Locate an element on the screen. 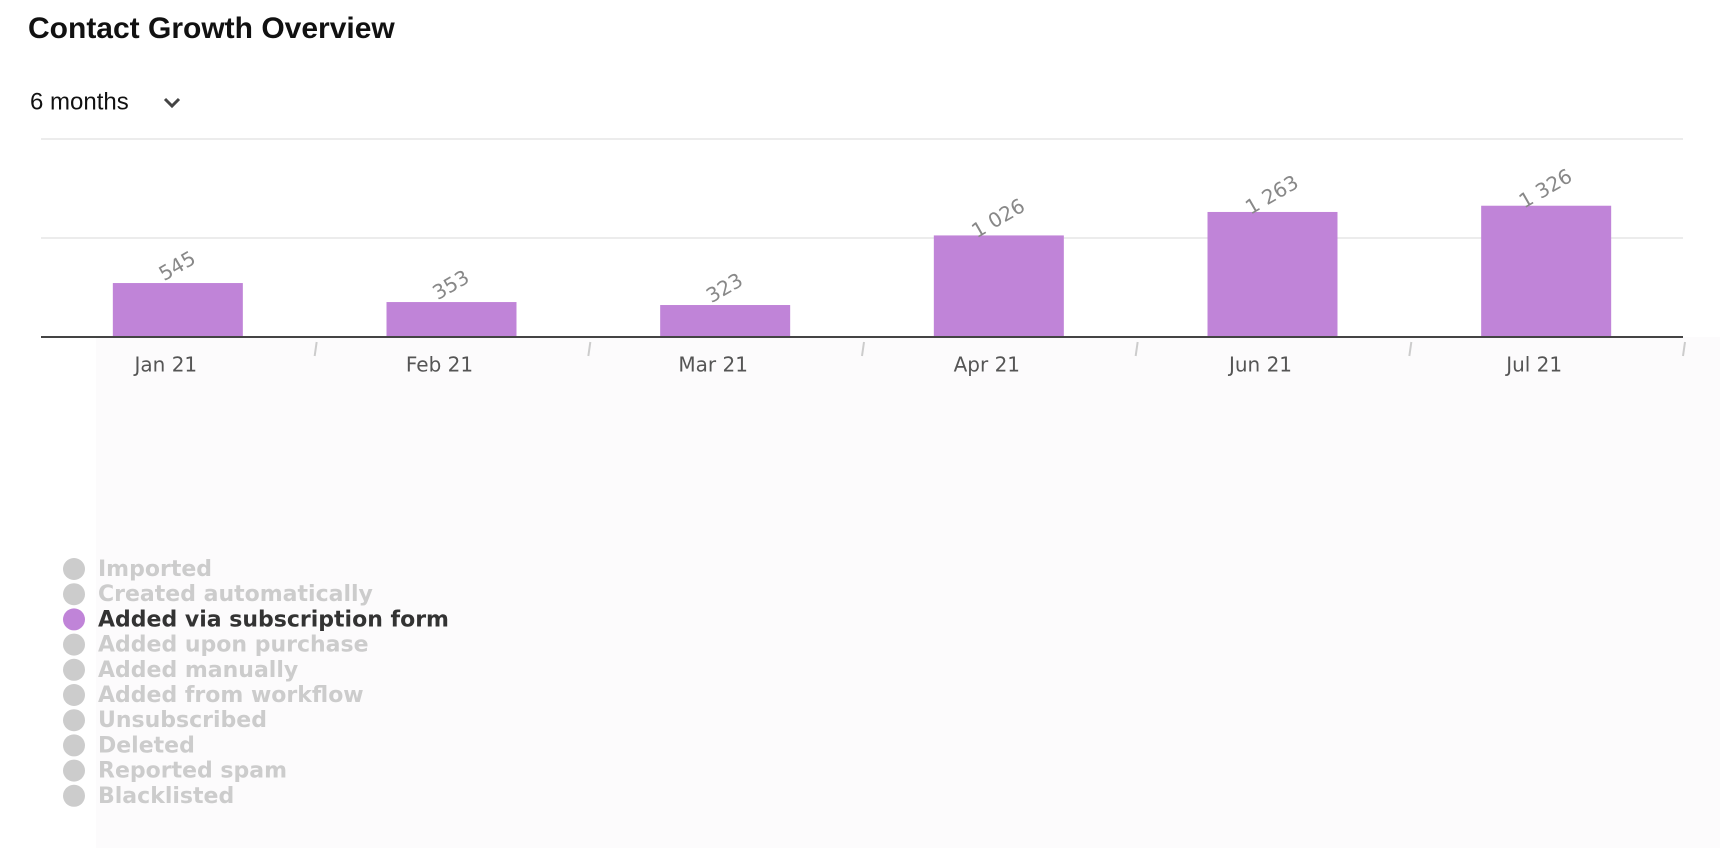 This screenshot has height=848, width=1720. value-label: 1 326 is located at coordinates (1546, 188).